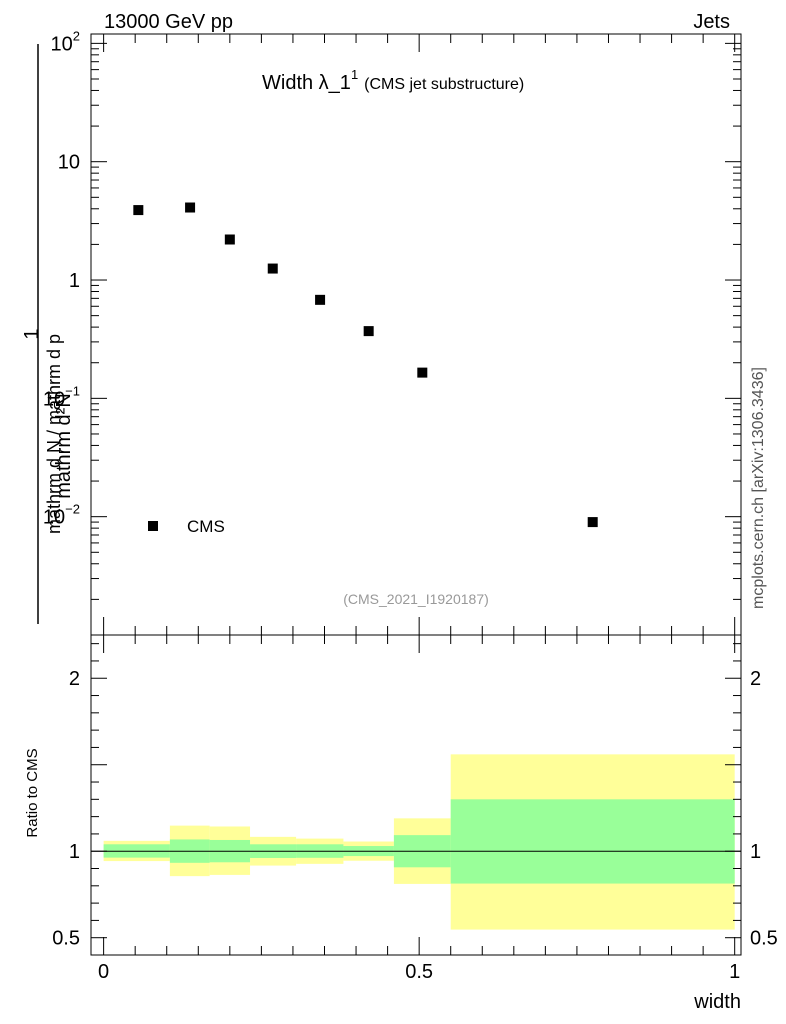 This screenshot has height=1024, width=786. What do you see at coordinates (764, 939) in the screenshot?
I see `ratio-y-tick-label-right: 0.5` at bounding box center [764, 939].